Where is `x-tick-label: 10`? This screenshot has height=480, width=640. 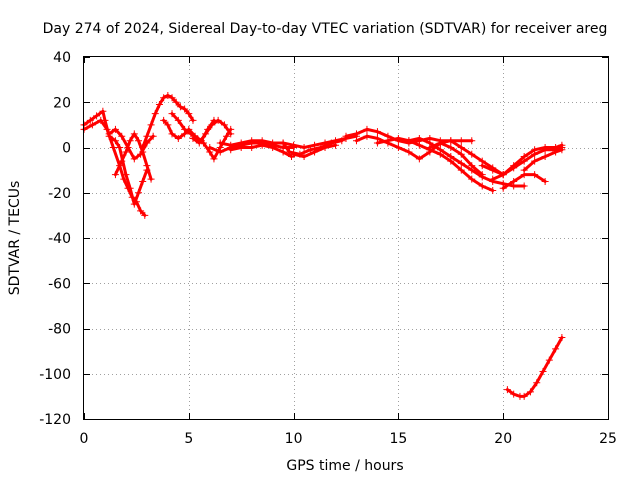 x-tick-label: 10 is located at coordinates (294, 439).